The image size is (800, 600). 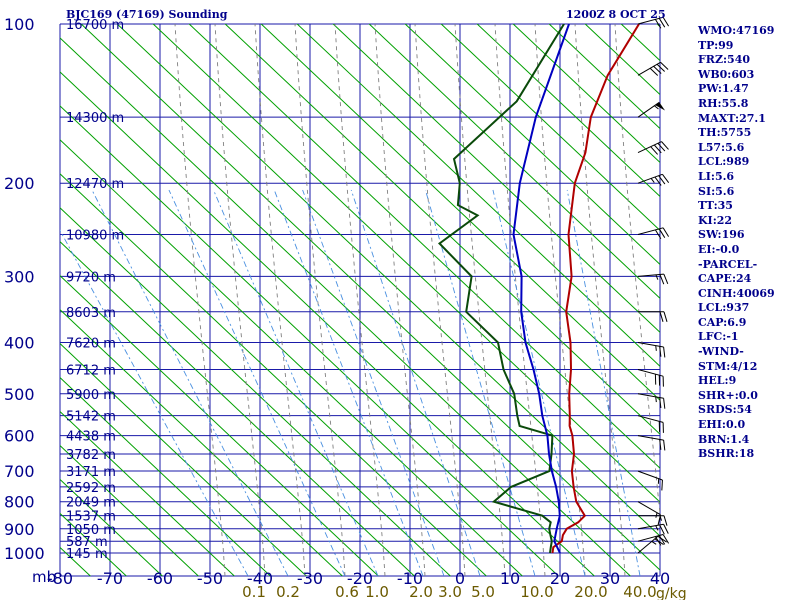 I want to click on temperature-tick-label: 20, so click(x=560, y=578).